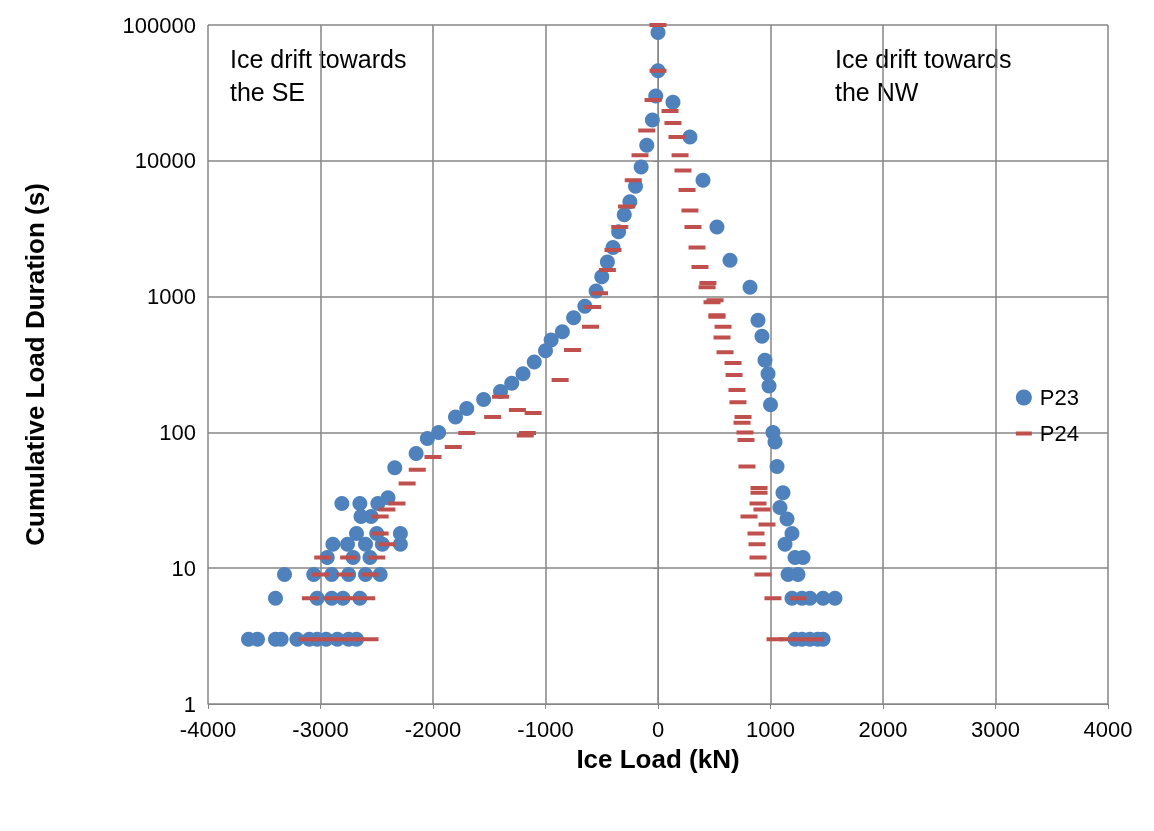 The height and width of the screenshot is (831, 1154). What do you see at coordinates (923, 75) in the screenshot?
I see `annotation: Ice drift towards the NW` at bounding box center [923, 75].